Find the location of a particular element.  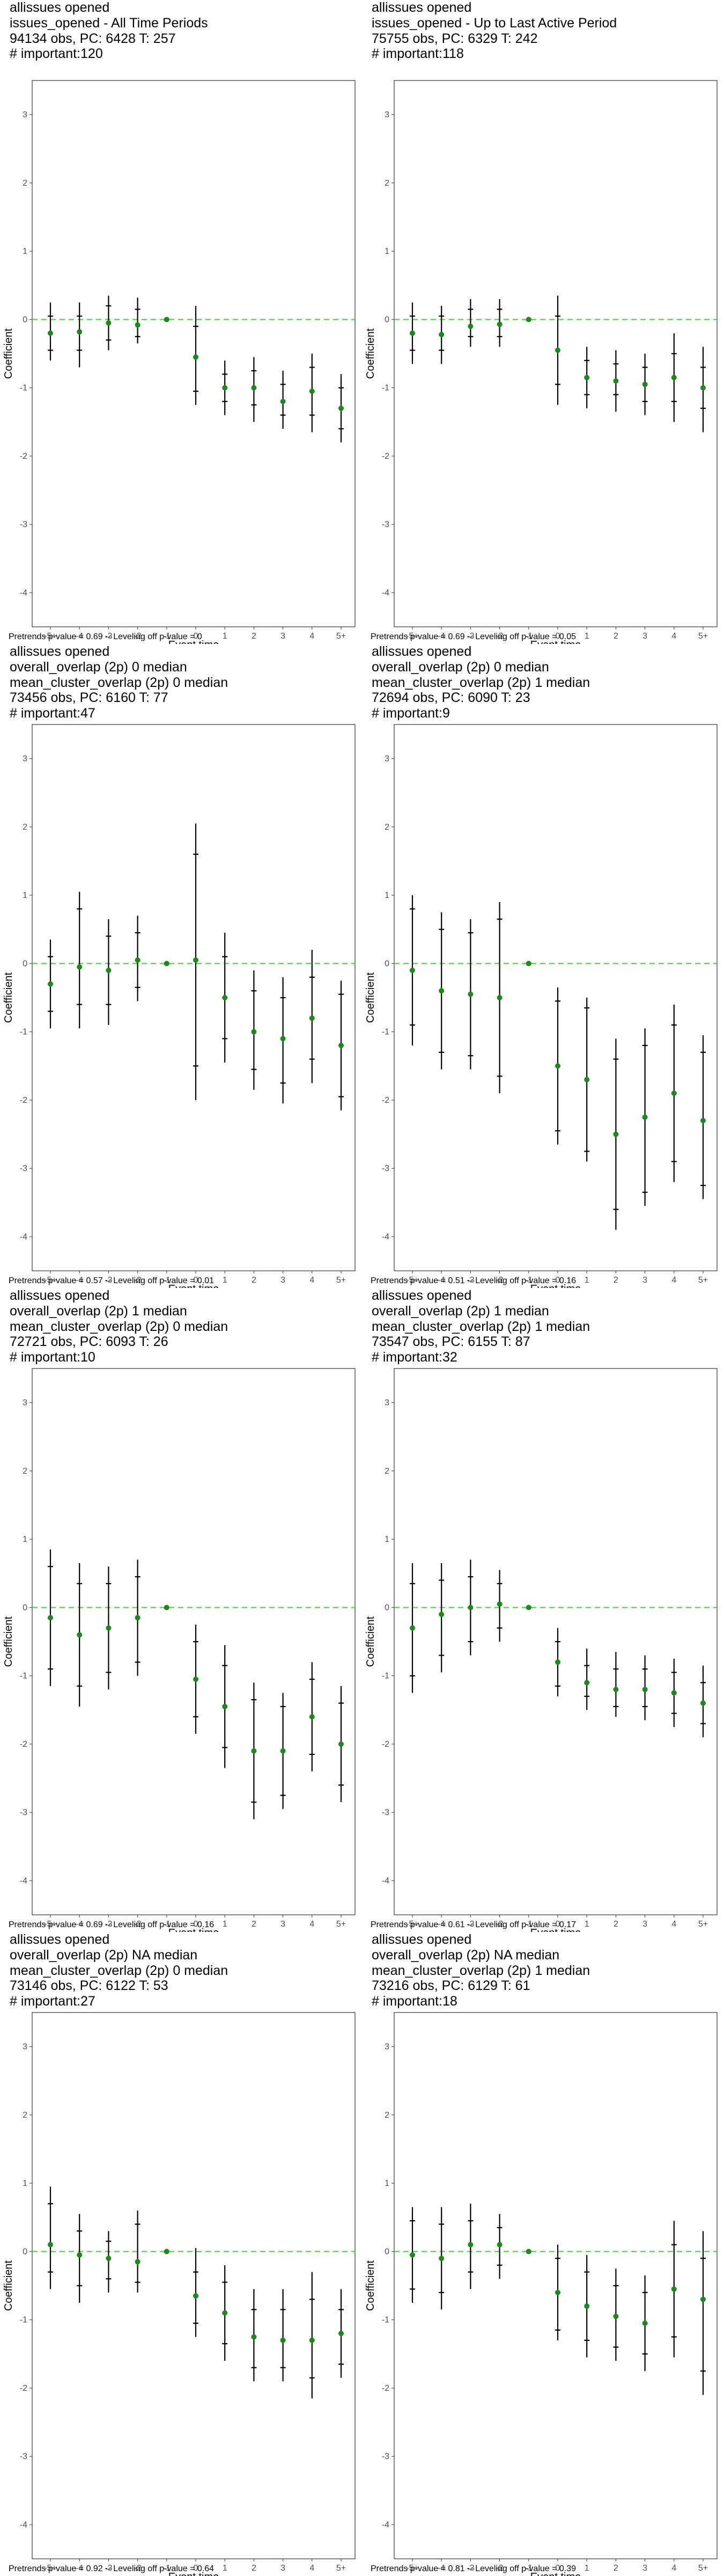

chart-title-line: # important:18 is located at coordinates (414, 2001).